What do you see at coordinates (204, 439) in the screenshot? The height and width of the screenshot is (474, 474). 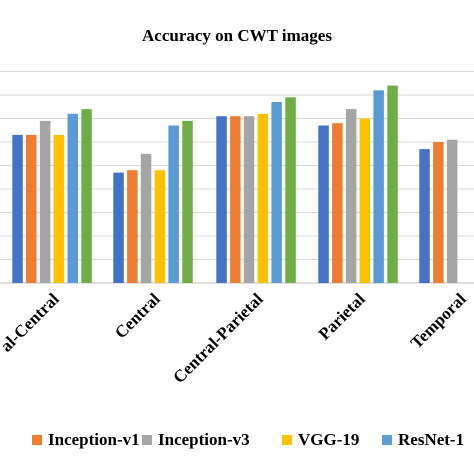 I see `legend-label: Inception-v3` at bounding box center [204, 439].